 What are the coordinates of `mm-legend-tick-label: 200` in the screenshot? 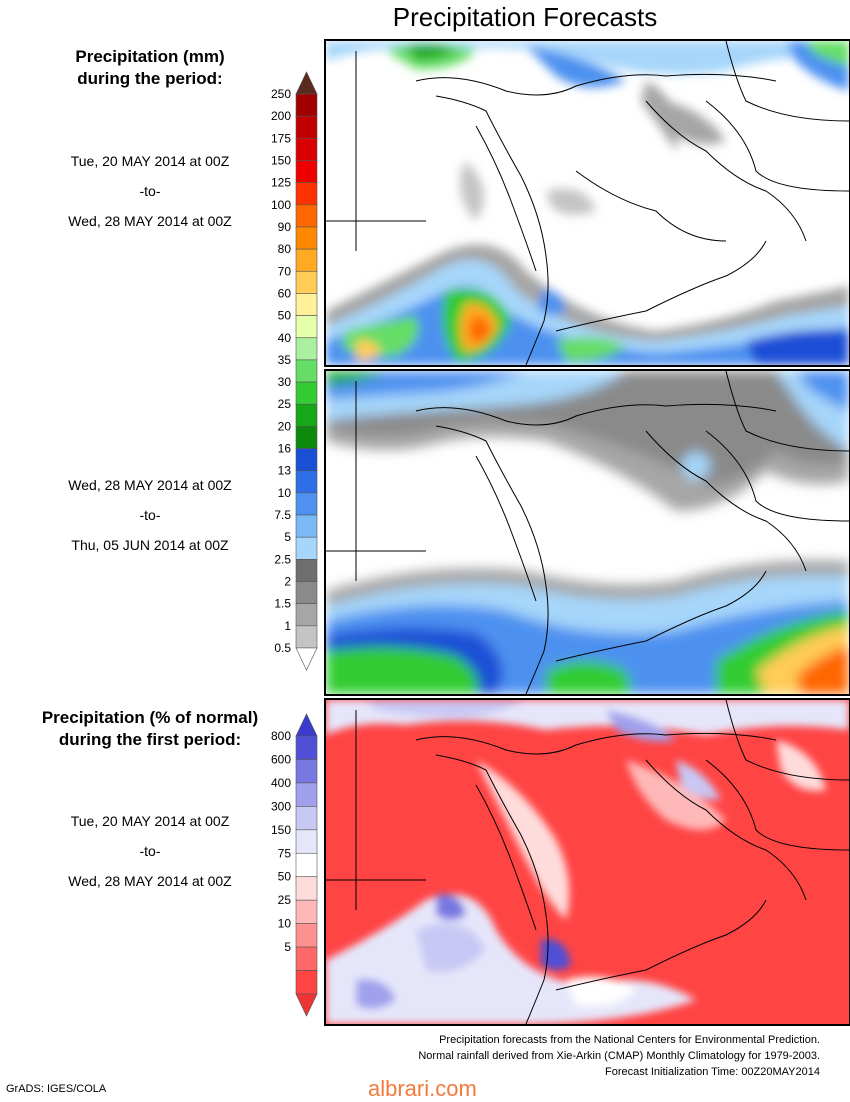 It's located at (281, 116).